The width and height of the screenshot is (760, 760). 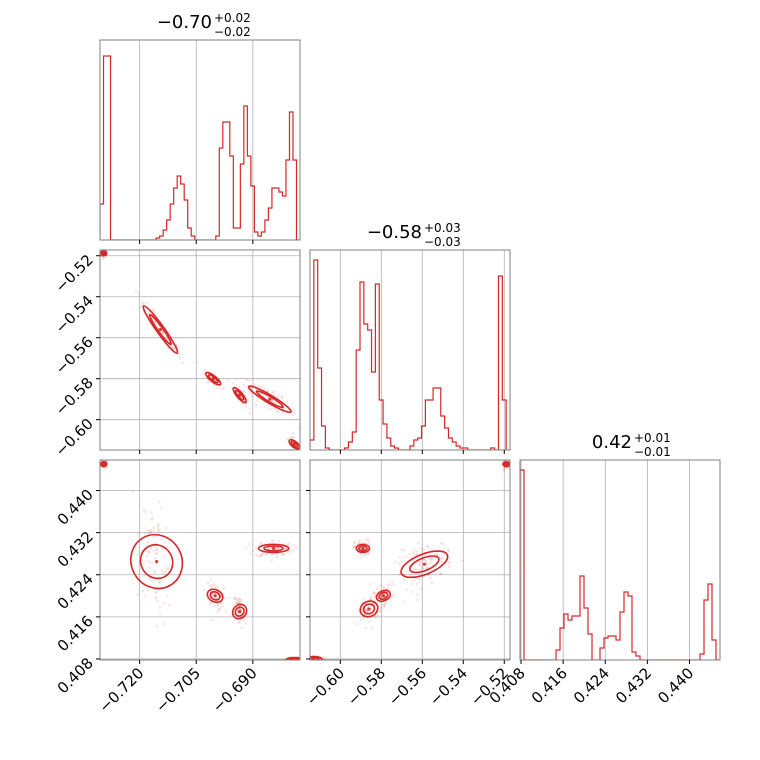 I want to click on panel-title-1: −0.58 +0.03−0.03, so click(x=414, y=235).